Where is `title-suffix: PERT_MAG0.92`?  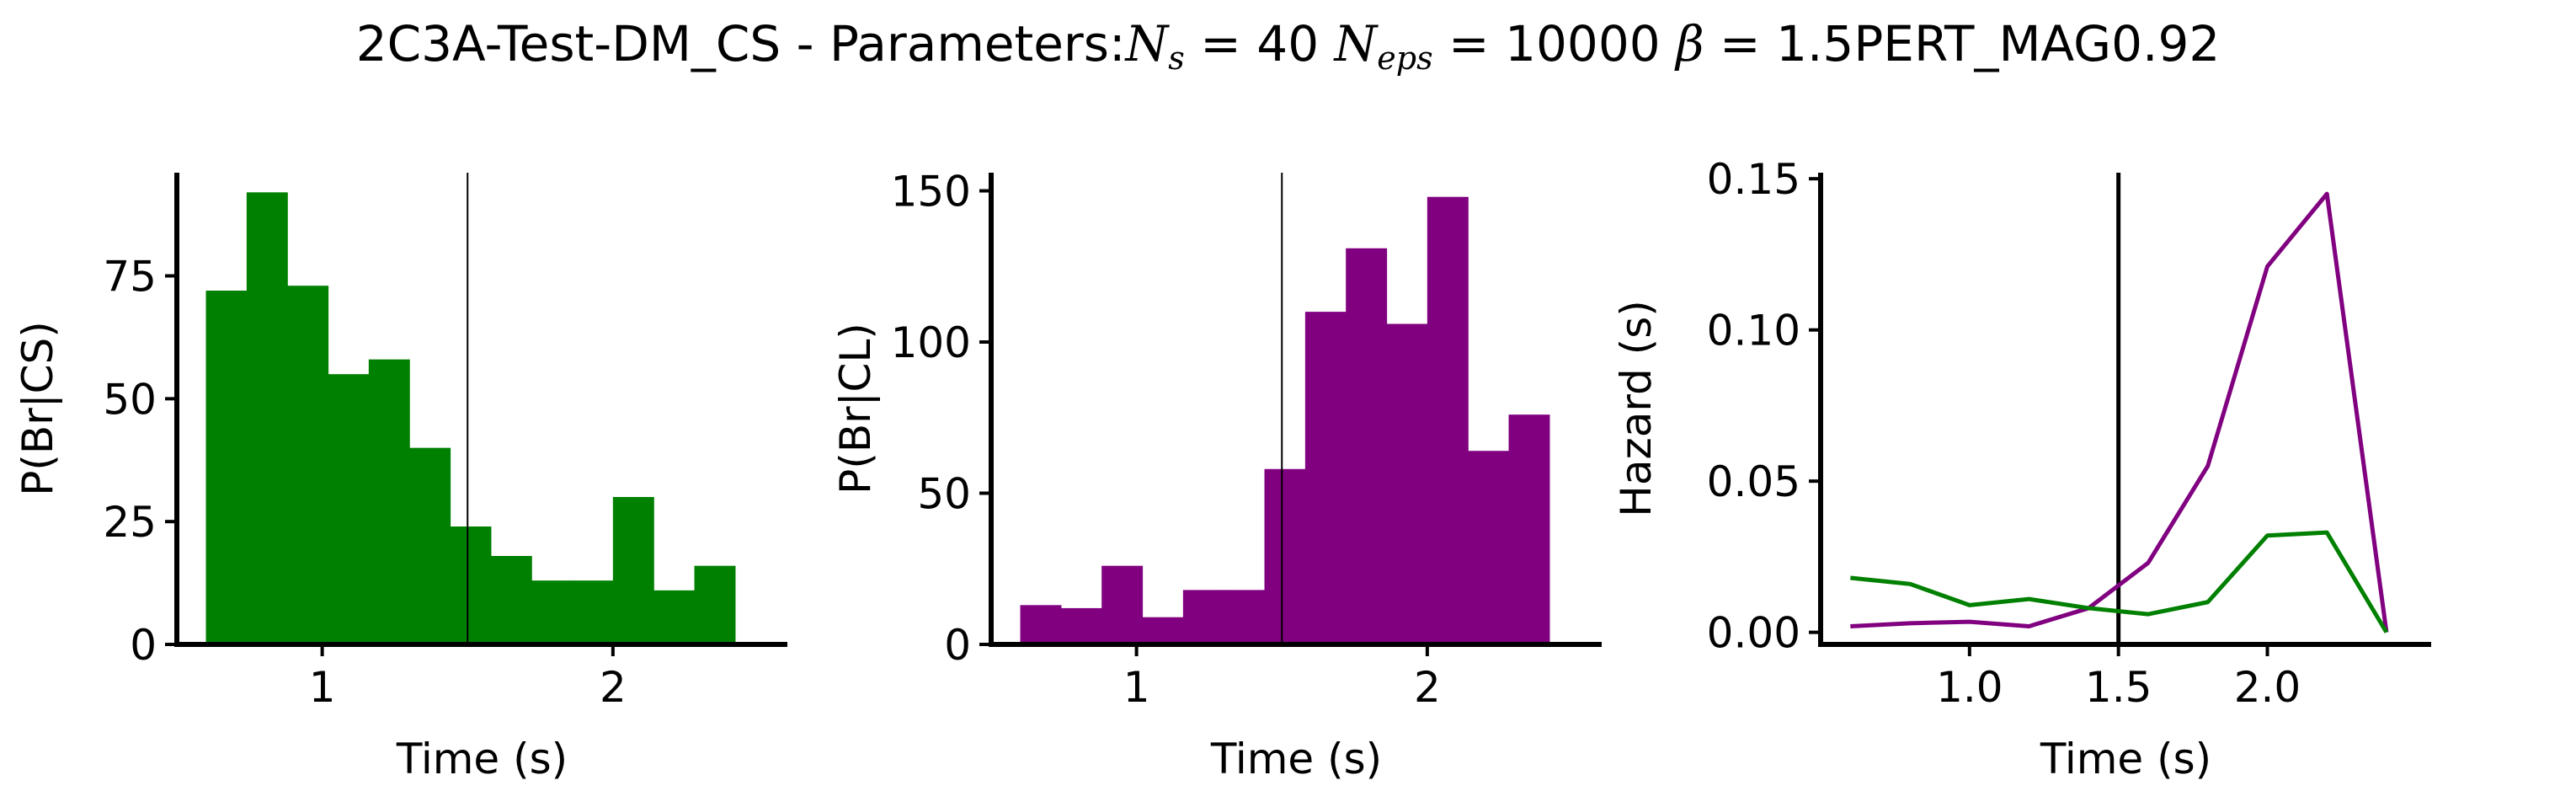
title-suffix: PERT_MAG0.92 is located at coordinates (2037, 43).